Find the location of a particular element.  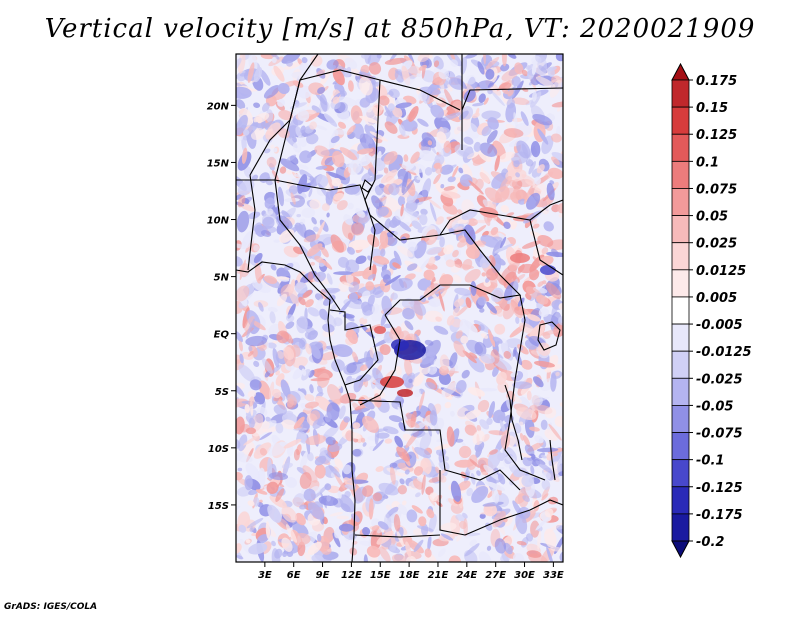

lon-tick-label: 15E is located at coordinates (380, 575).